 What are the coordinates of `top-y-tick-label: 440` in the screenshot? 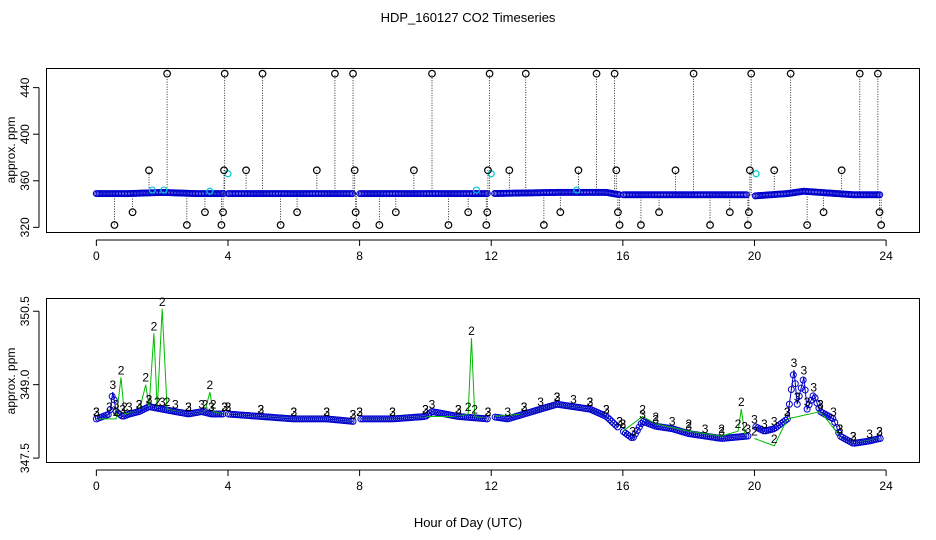 It's located at (25, 87).